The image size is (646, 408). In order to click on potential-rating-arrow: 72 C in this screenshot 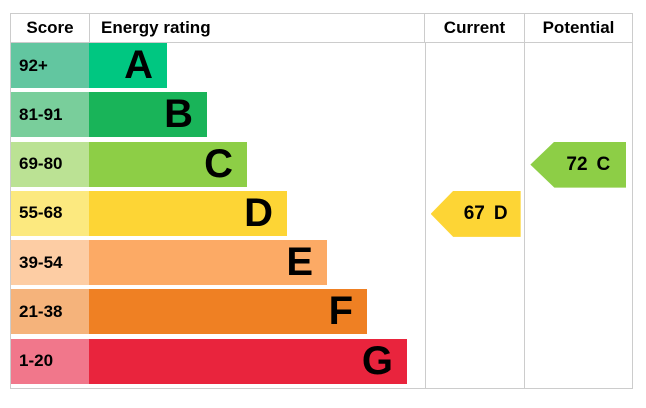, I will do `click(578, 164)`.